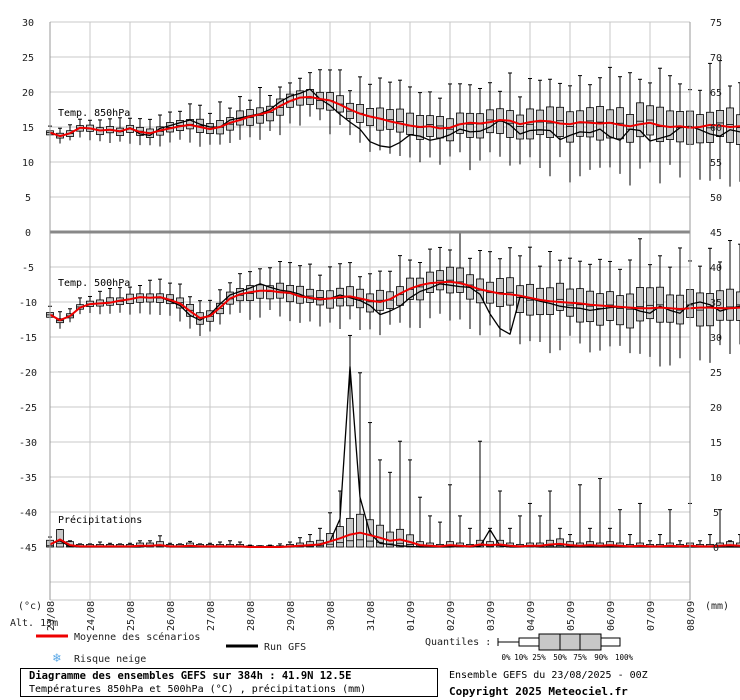  I want to click on tick-850-left: 20, so click(28, 93).